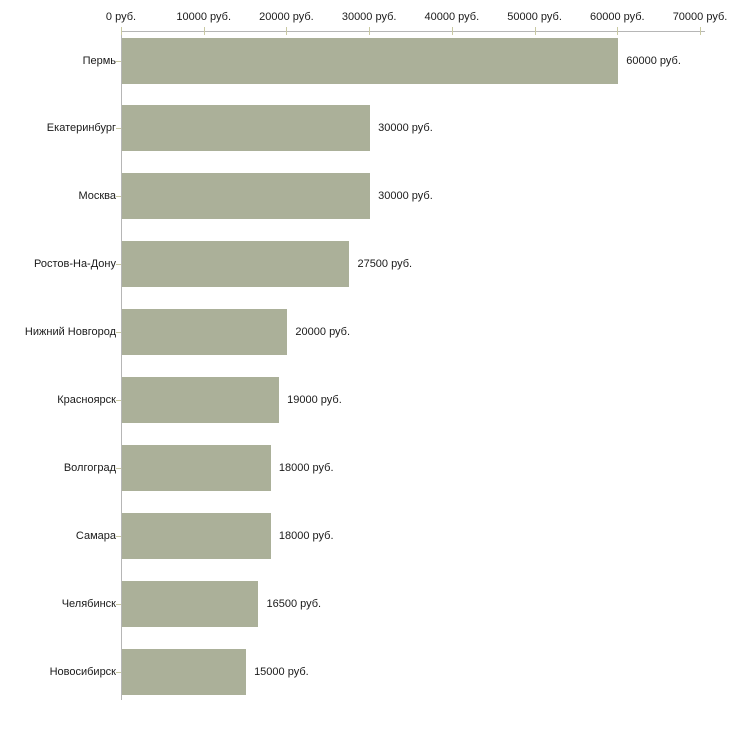 This screenshot has height=730, width=730. What do you see at coordinates (286, 17) in the screenshot?
I see `x-axis-tick-label: 20000 руб.` at bounding box center [286, 17].